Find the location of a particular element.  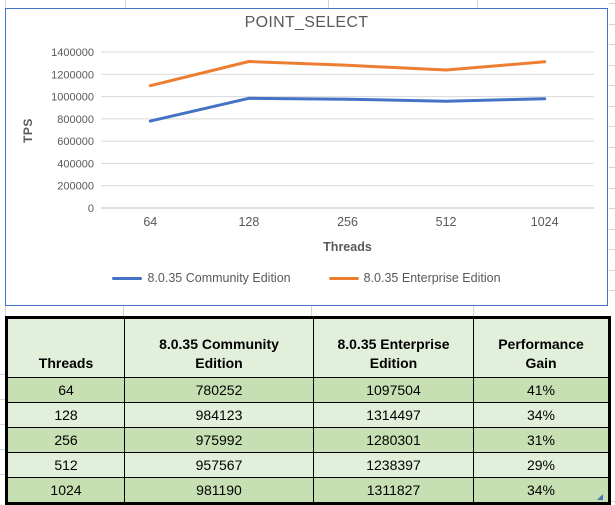

table-row: 256 975992 1280301 31% is located at coordinates (308, 440).